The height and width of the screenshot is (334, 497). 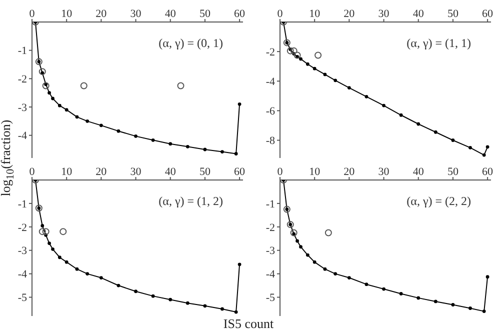 I want to click on x-axis-title: IS5 count, so click(x=248, y=324).